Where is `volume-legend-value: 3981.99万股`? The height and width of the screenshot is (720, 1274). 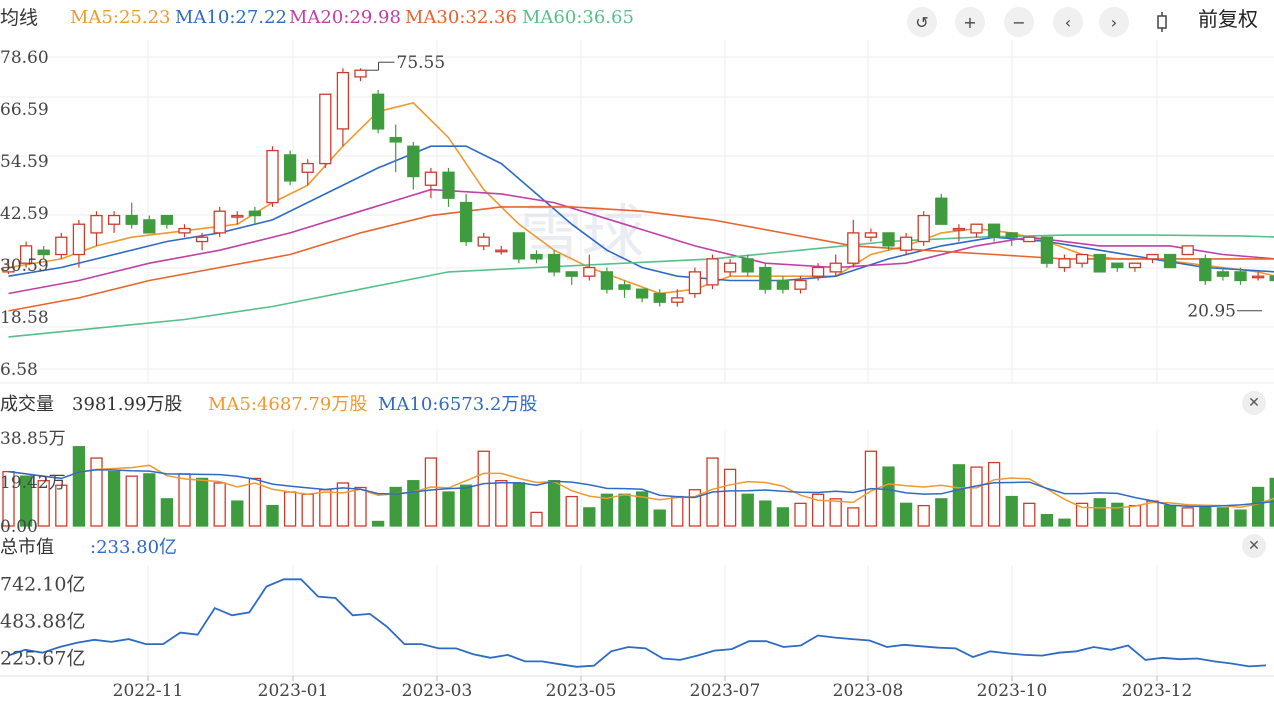 volume-legend-value: 3981.99万股 is located at coordinates (127, 405).